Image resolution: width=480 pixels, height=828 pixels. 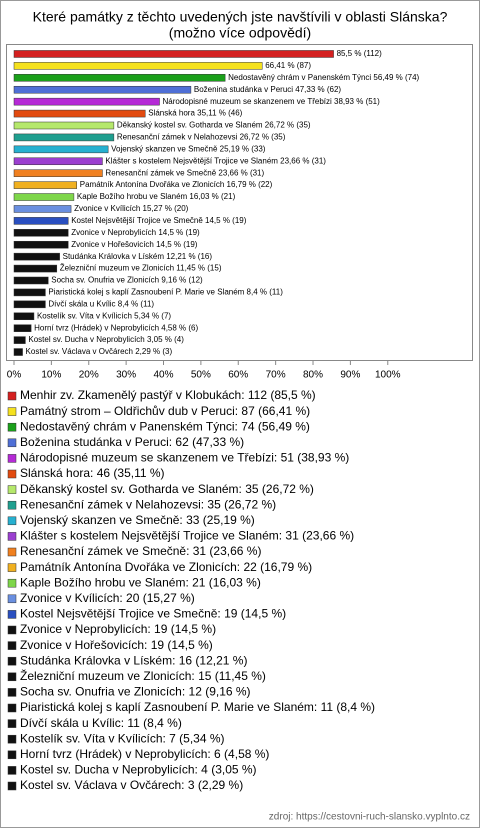 I want to click on x-tick-label: 20%, so click(x=89, y=375).